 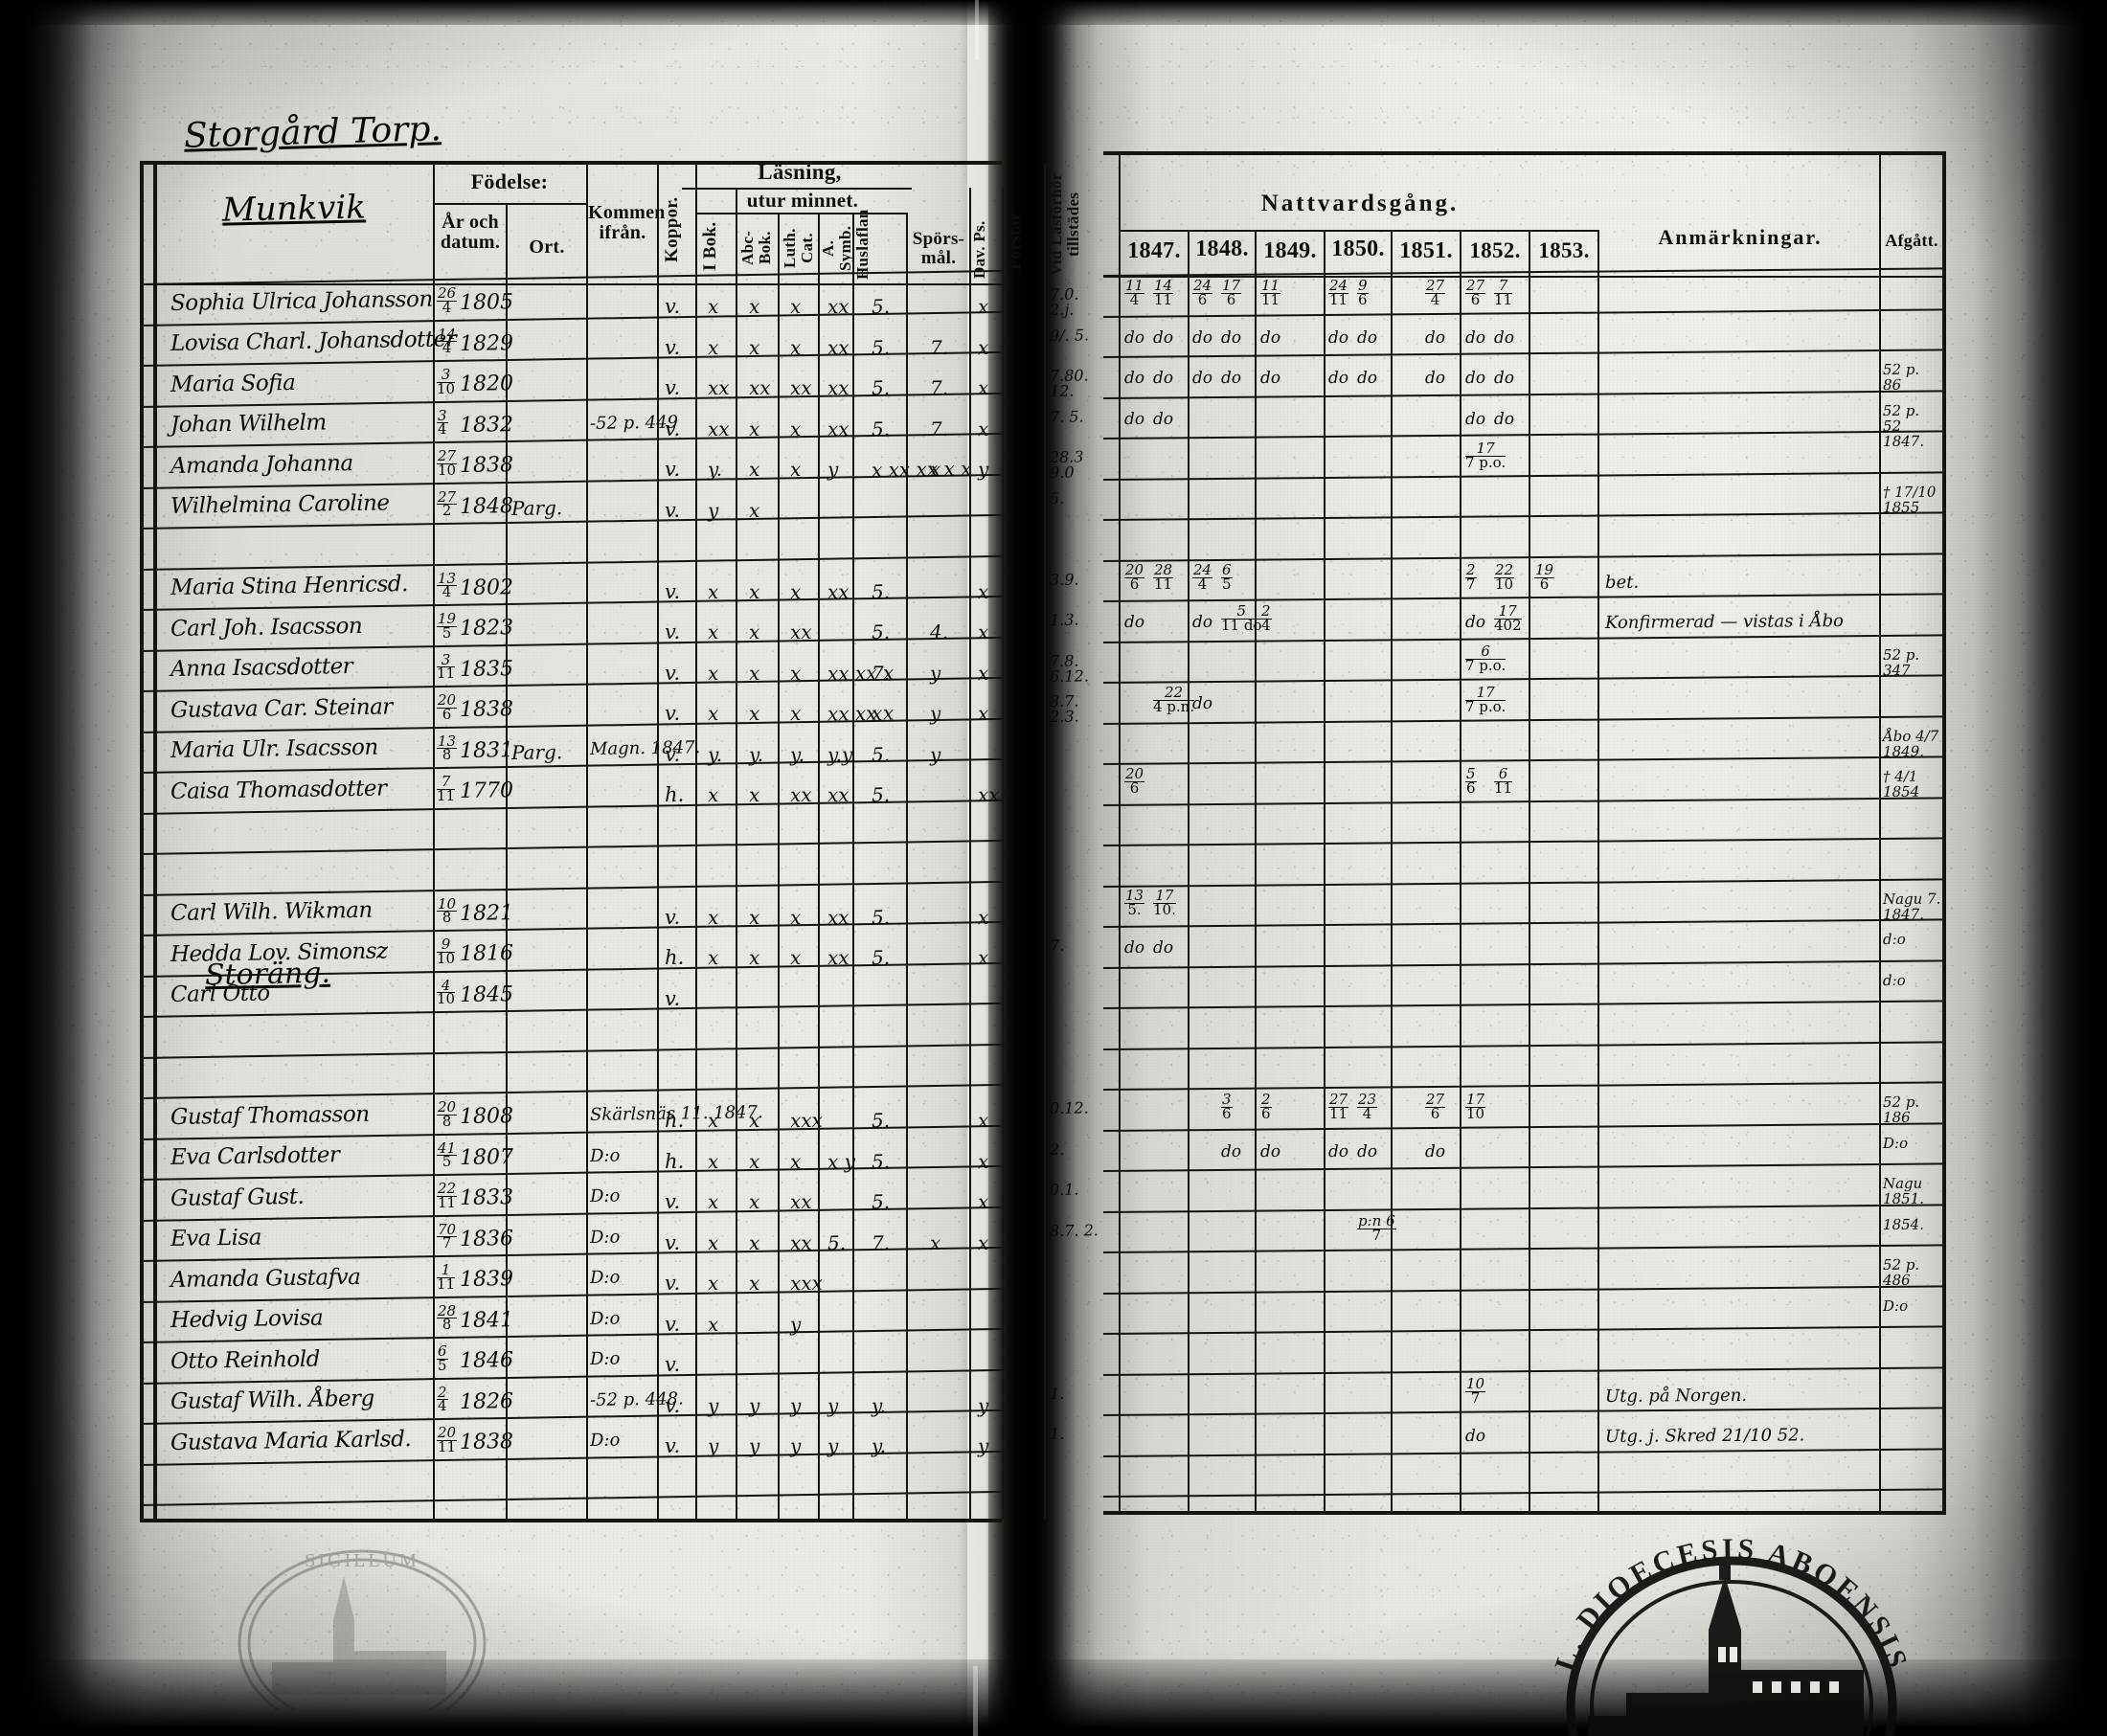 What do you see at coordinates (802, 200) in the screenshot?
I see `header-utur-minnet: utur minnet.` at bounding box center [802, 200].